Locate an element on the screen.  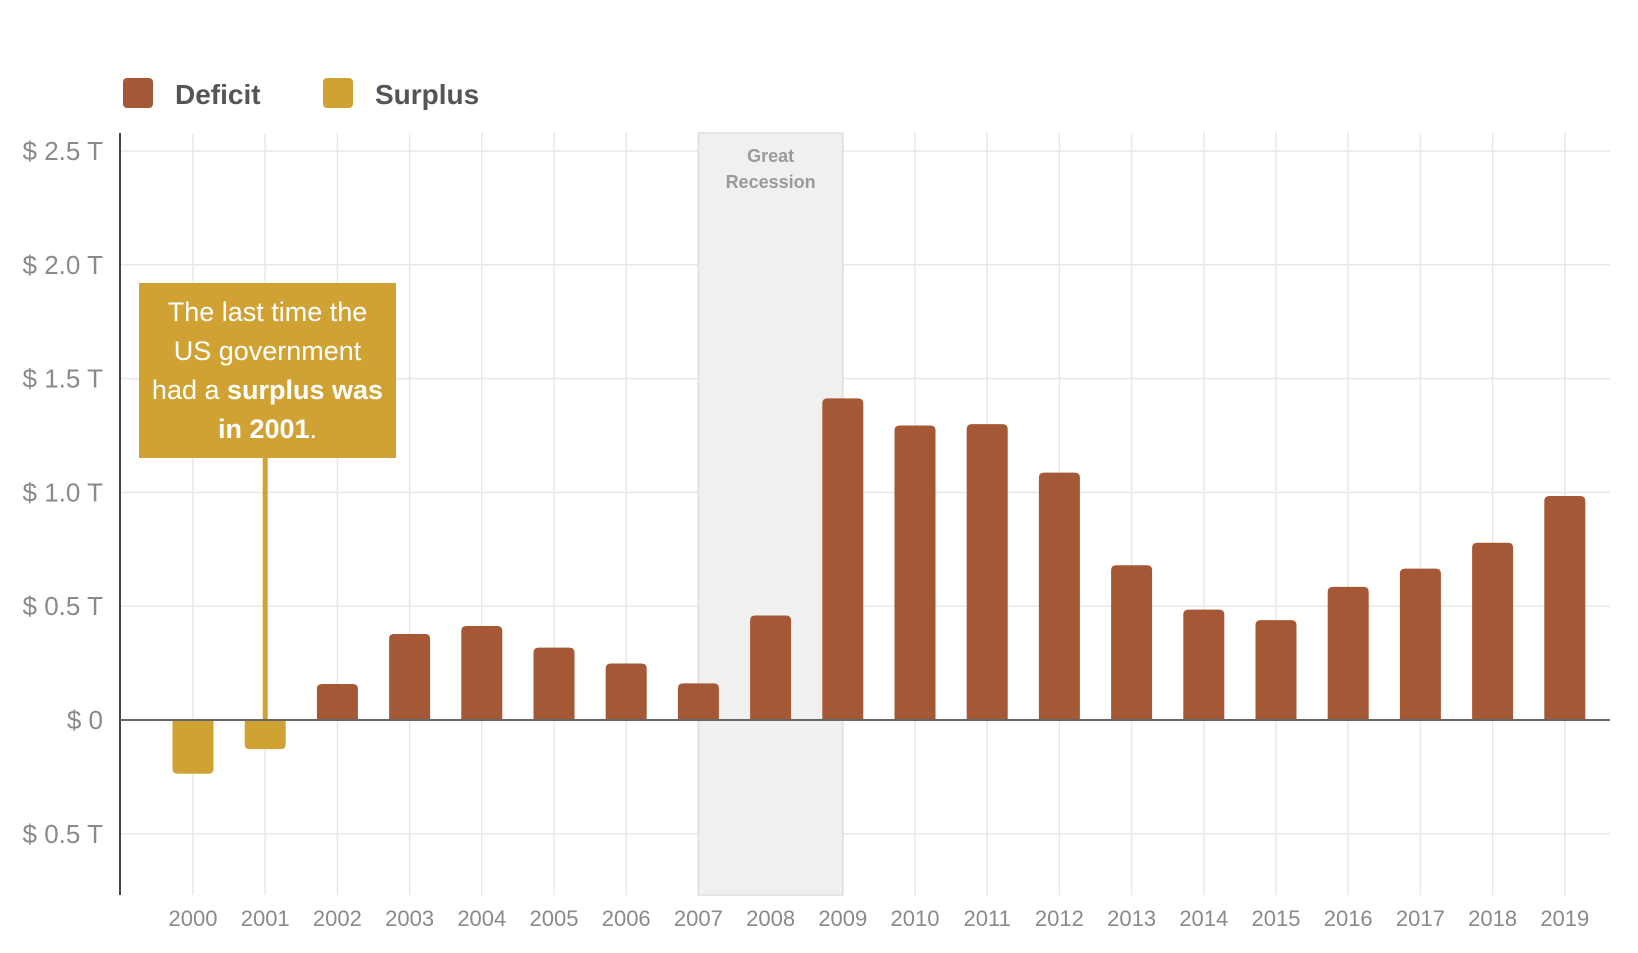
y-tick-label: $ 2.0 T is located at coordinates (63, 265).